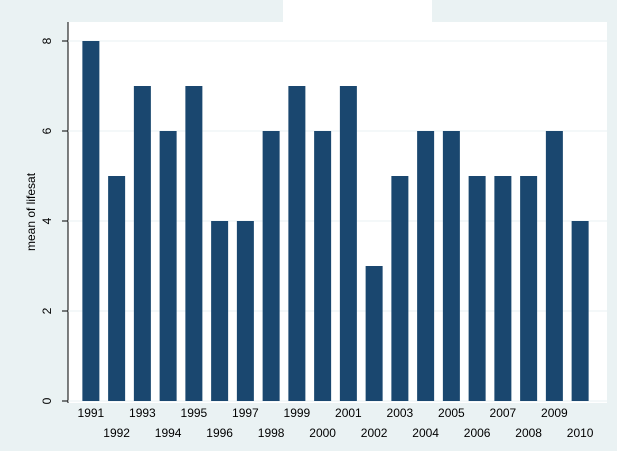 The image size is (617, 451). I want to click on x-tick-label: 2004, so click(425, 433).